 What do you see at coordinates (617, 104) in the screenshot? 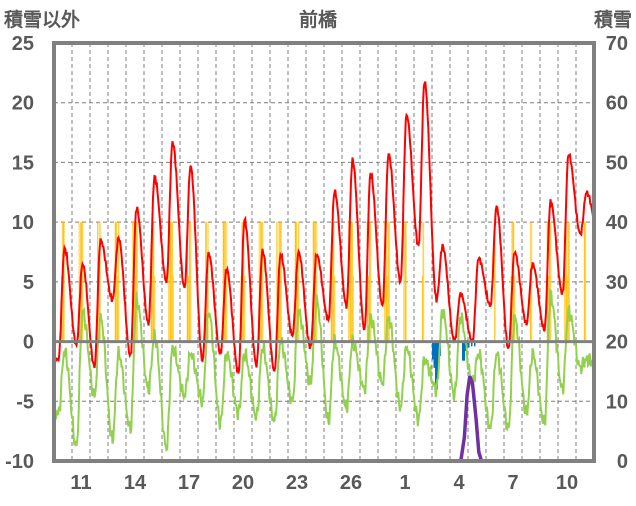
I see `y-tick-label-right: 60` at bounding box center [617, 104].